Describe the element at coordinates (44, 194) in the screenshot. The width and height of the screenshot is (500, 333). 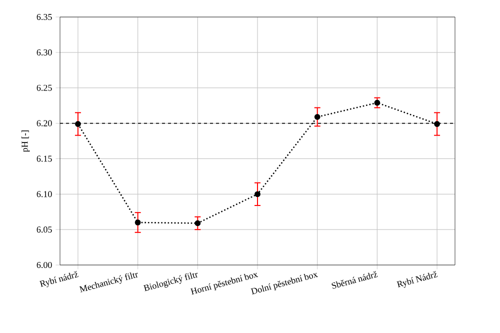
I see `y-tick-label: 6.10` at that location.